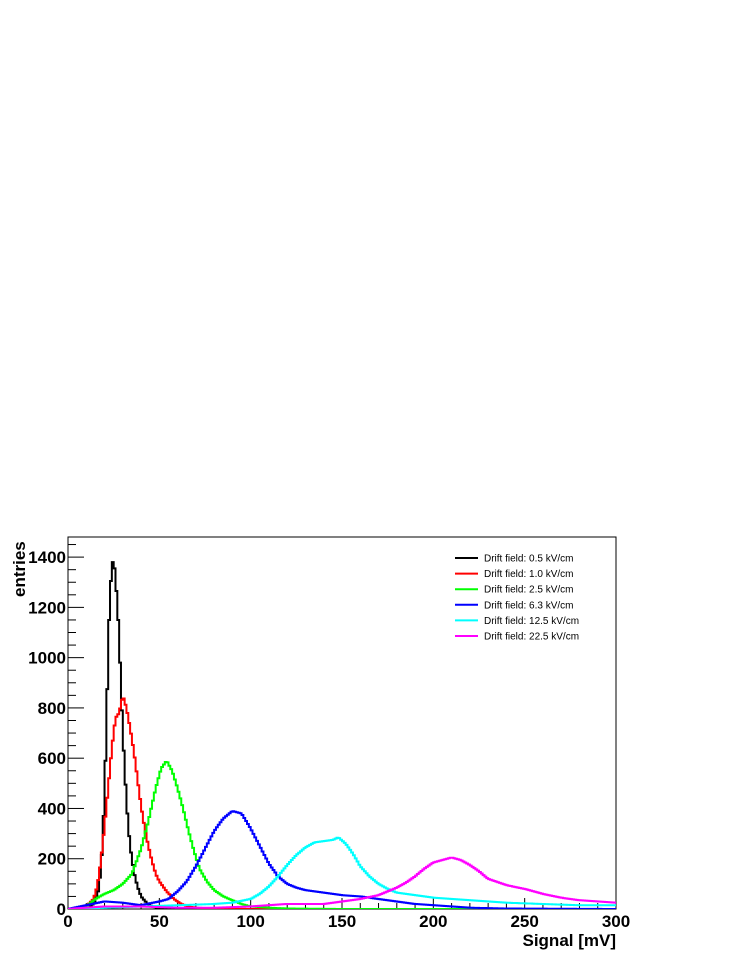 This screenshot has width=739, height=956. What do you see at coordinates (528, 559) in the screenshot?
I see `legend-label: Drift field: 0.5 kV/cm` at bounding box center [528, 559].